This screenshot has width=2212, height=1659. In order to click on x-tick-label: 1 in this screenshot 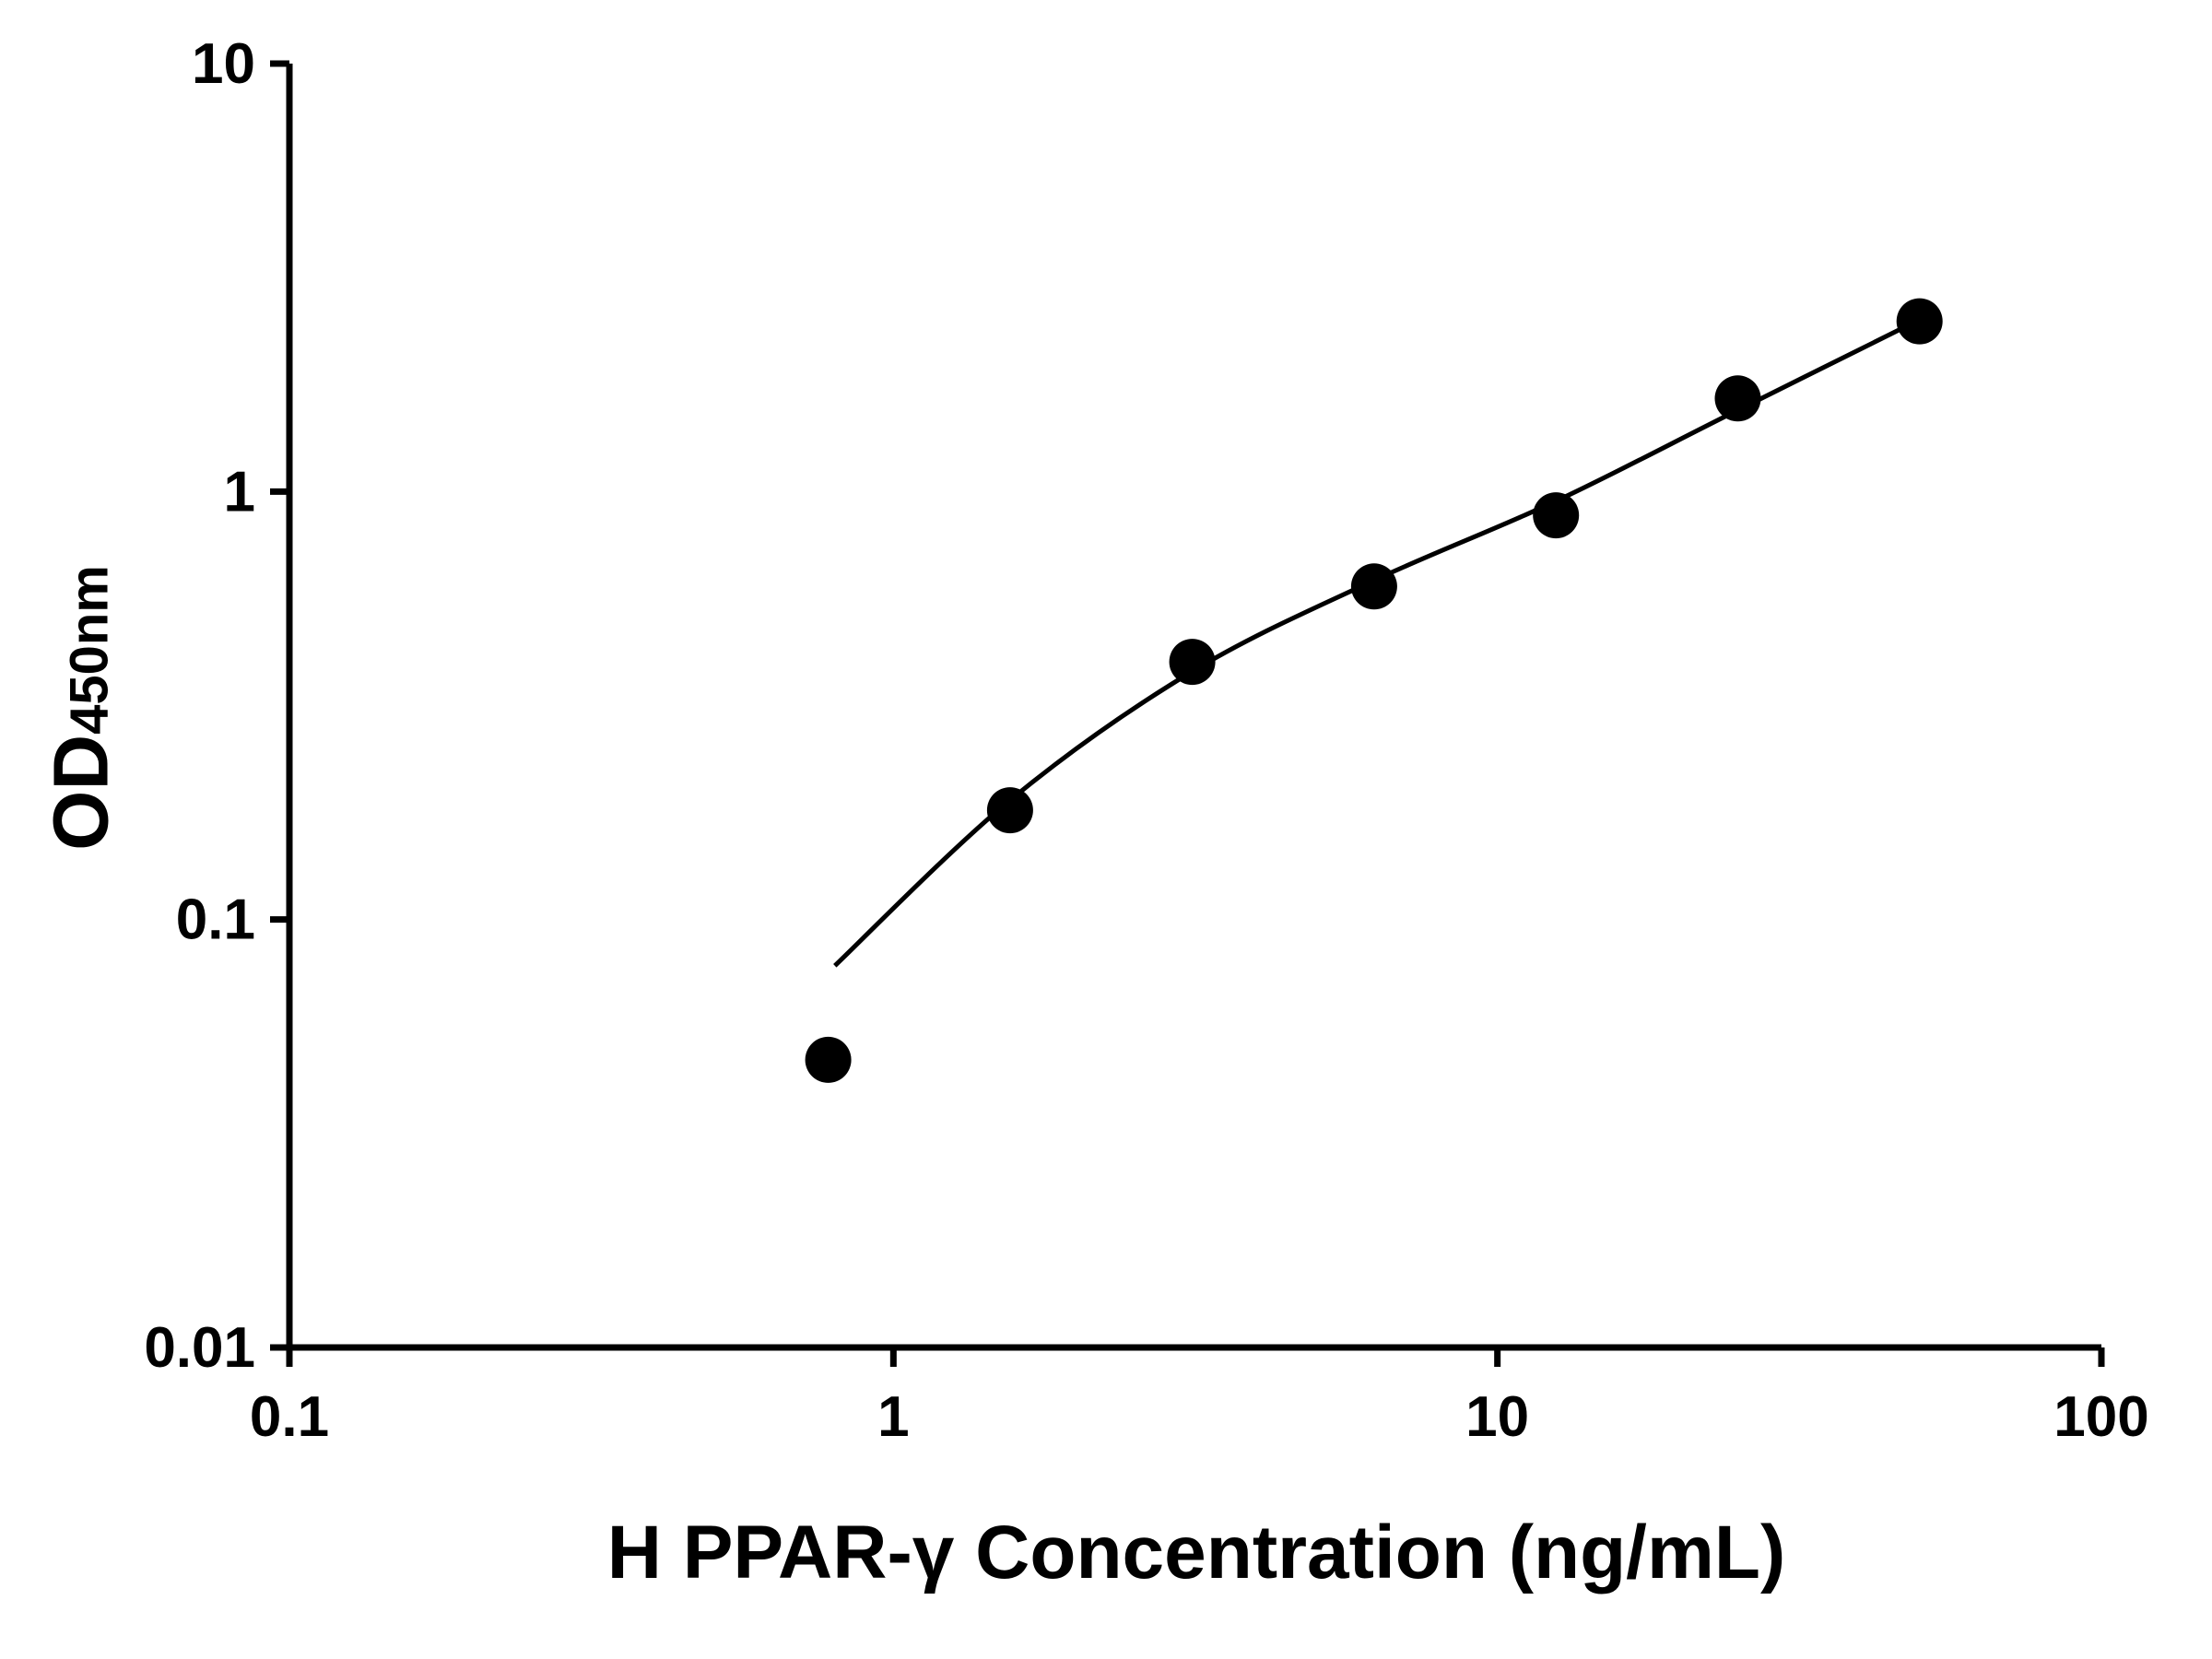, I will do `click(893, 1417)`.